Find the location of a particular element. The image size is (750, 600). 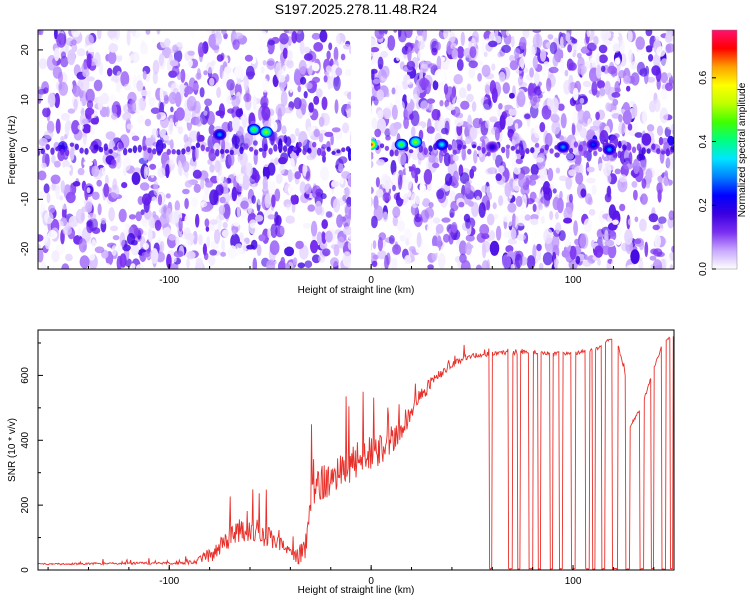

colorbar-frame is located at coordinates (724, 149).